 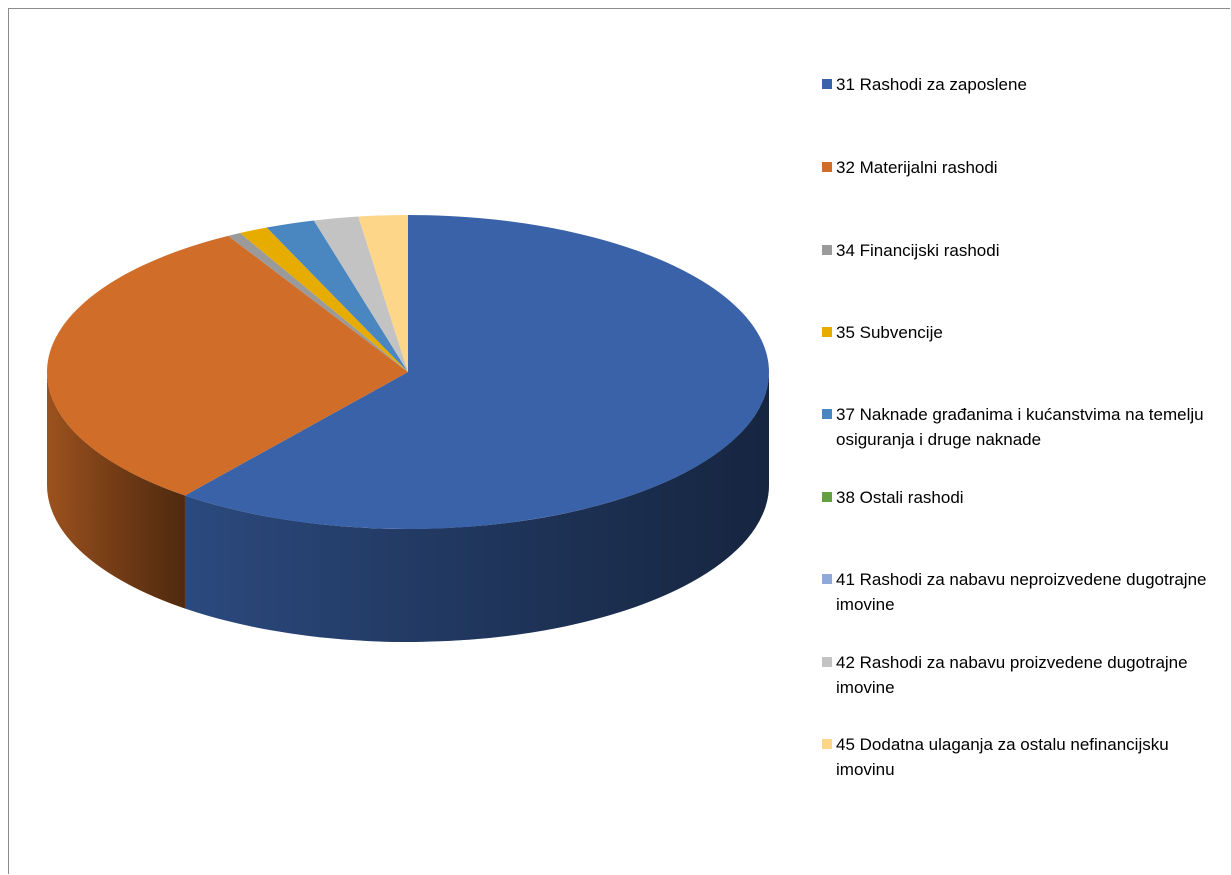 I want to click on legend-label: 35 Subvencije, so click(x=889, y=332).